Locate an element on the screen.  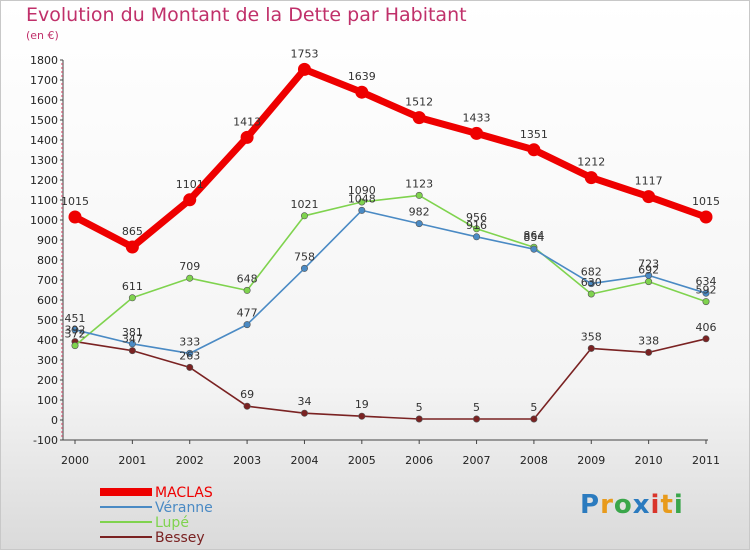
data-label: 338 is located at coordinates (648, 340).